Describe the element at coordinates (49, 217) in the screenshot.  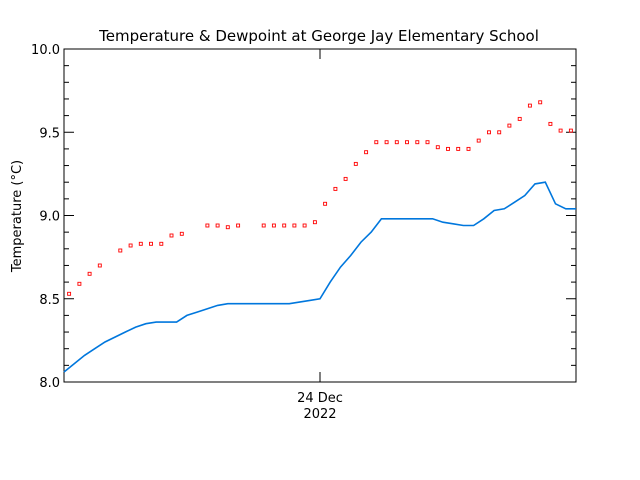
I see `y-tick-label: 9.0` at that location.